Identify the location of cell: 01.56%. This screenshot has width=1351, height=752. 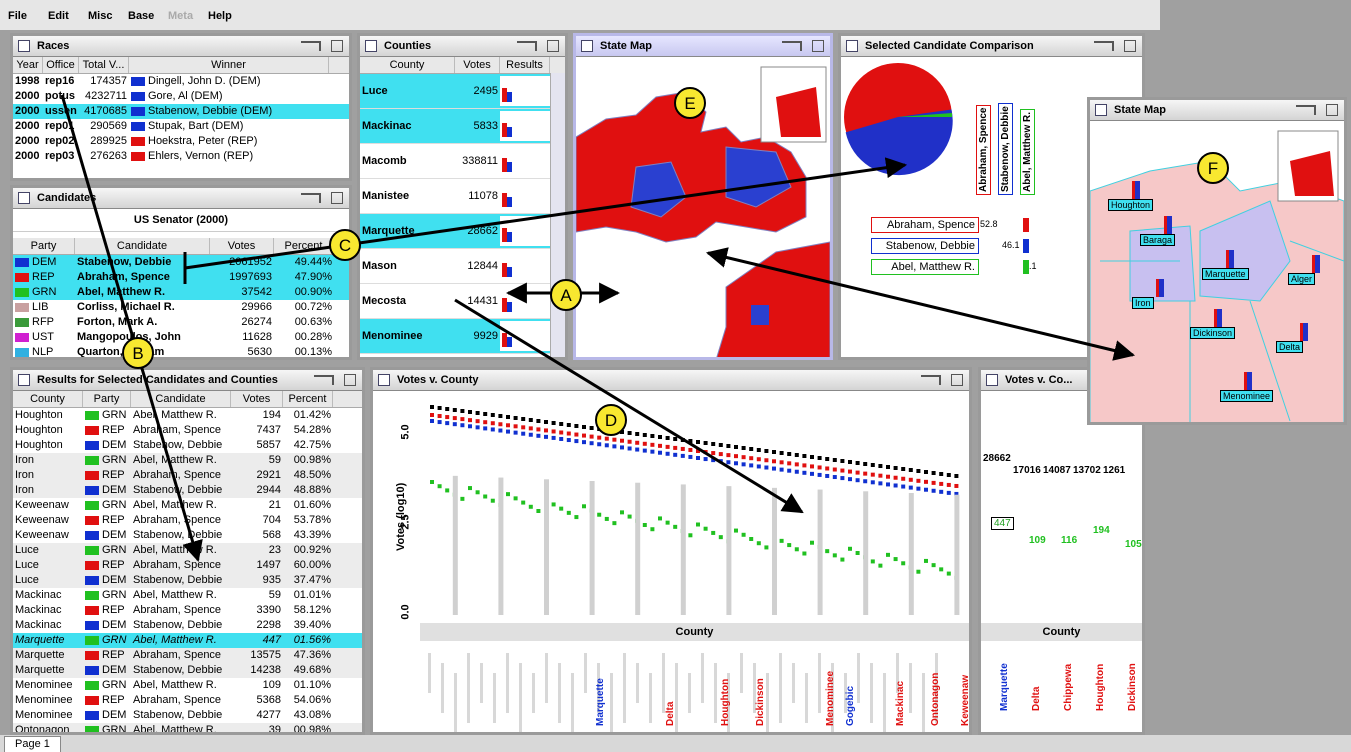
(308, 640).